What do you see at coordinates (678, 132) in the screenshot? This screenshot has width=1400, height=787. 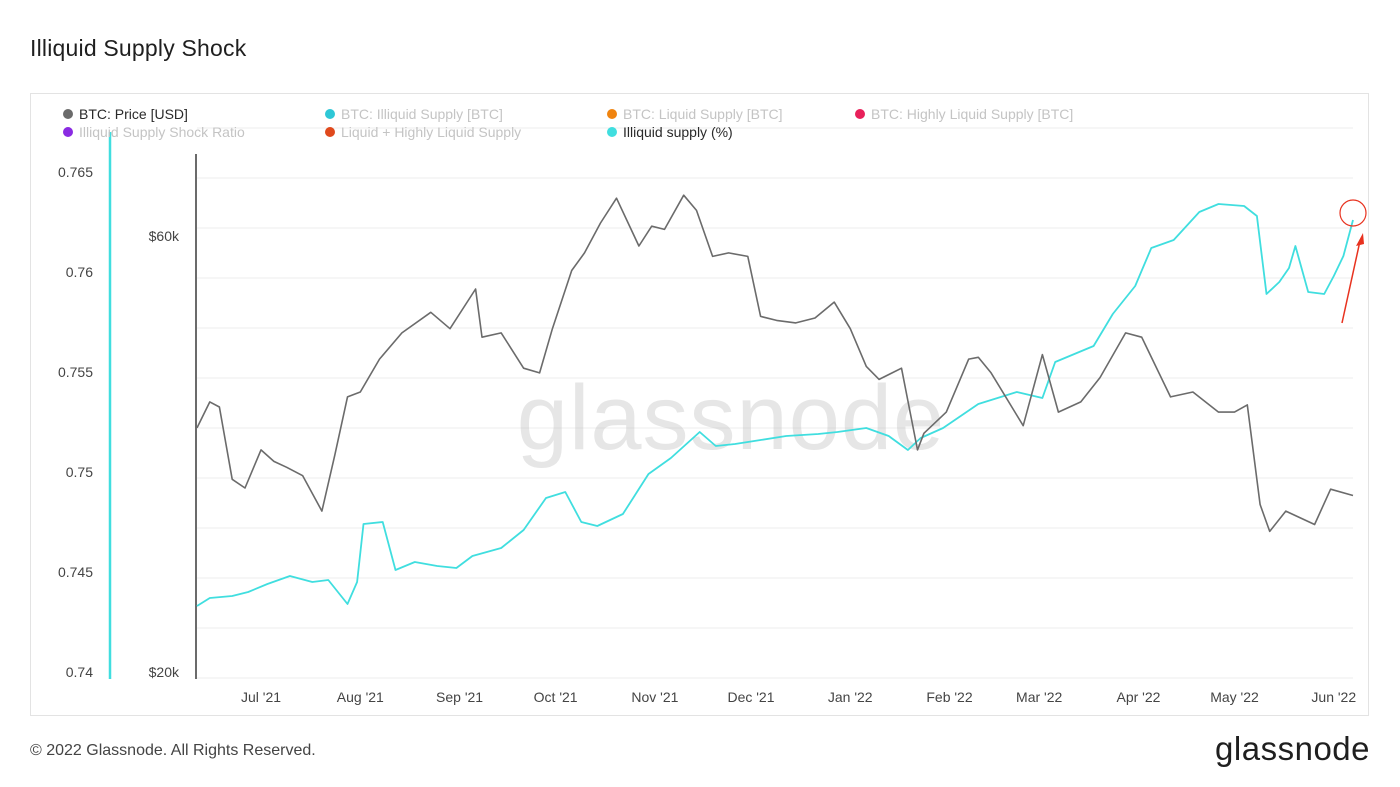 I see `legend-label: Illiquid supply (%)` at bounding box center [678, 132].